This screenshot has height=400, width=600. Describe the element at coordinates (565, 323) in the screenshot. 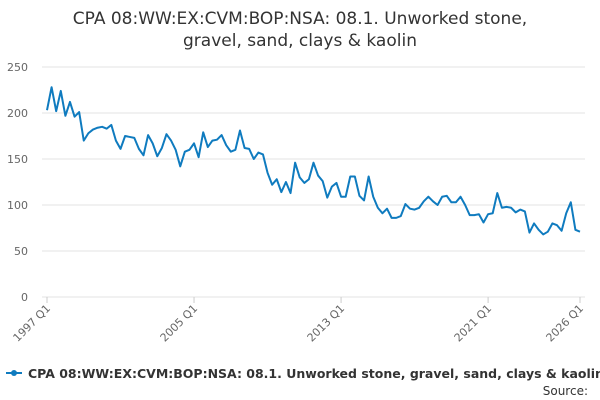

I see `x-tick-label: 2026 Q1` at that location.